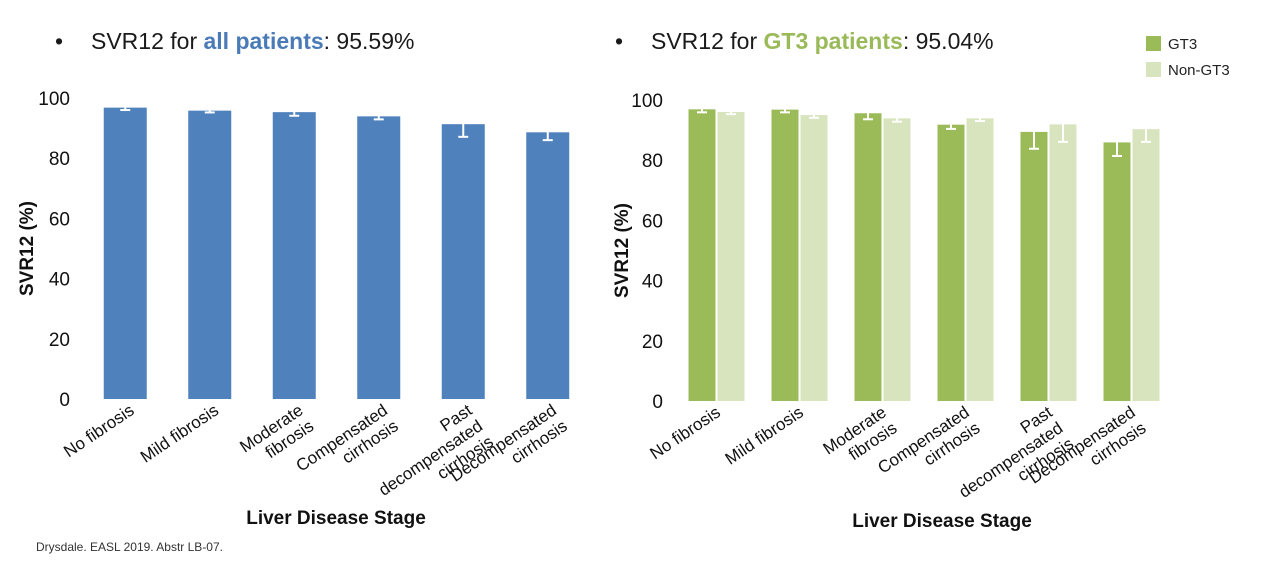  I want to click on legend-label: Non-GT3, so click(1199, 70).